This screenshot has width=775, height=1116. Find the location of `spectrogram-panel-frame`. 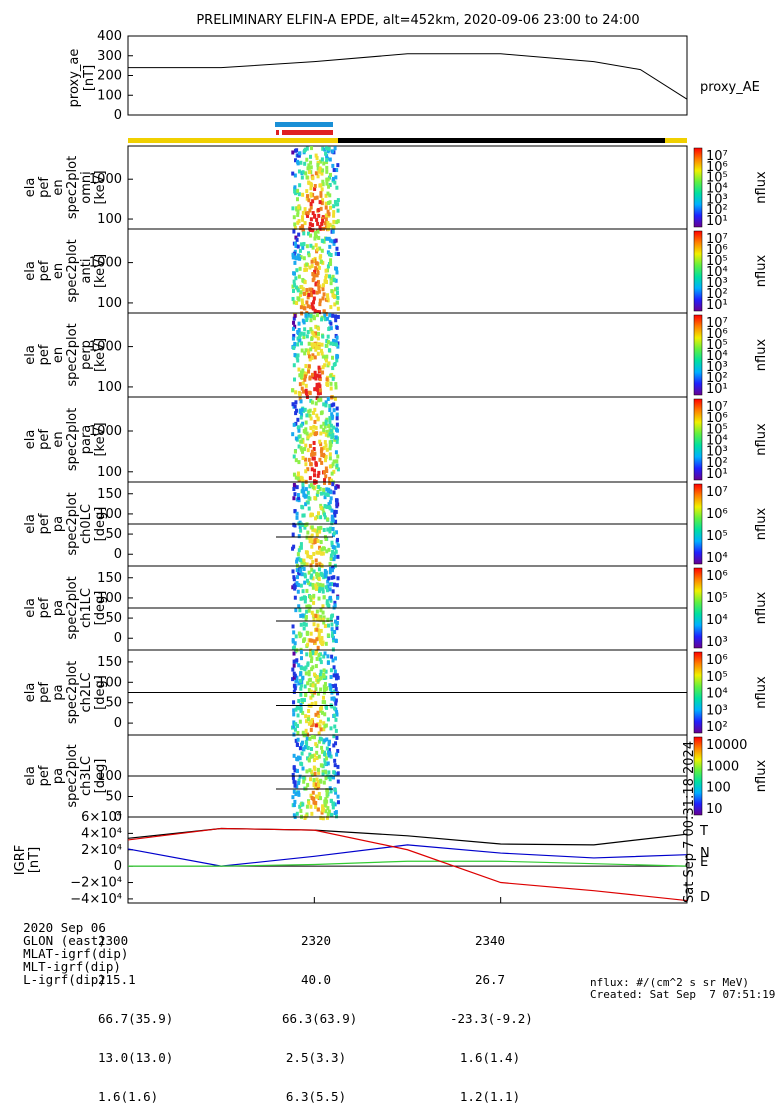

spectrogram-panel-frame is located at coordinates (407, 271).